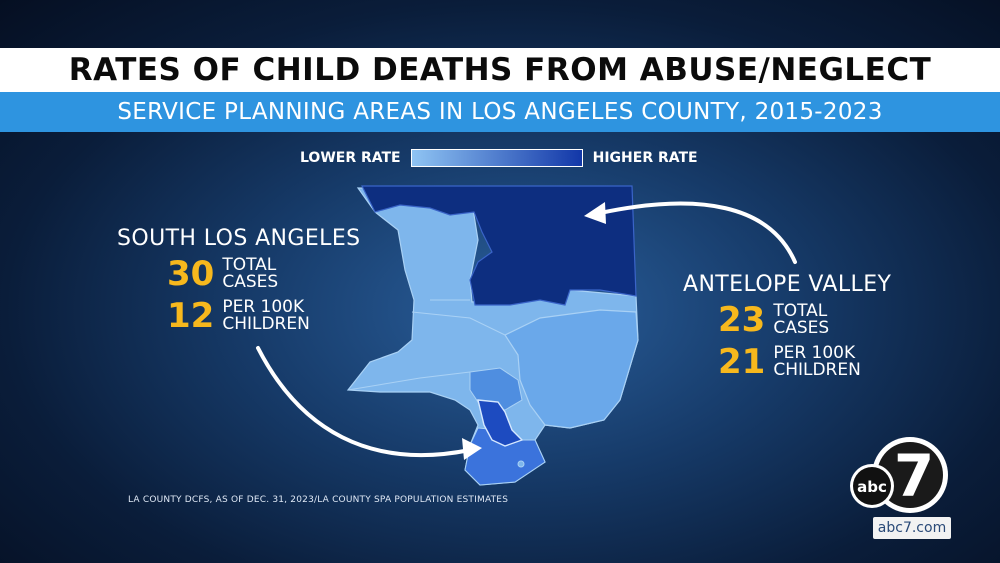 This screenshot has width=1000, height=563. I want to click on antelope-valley-name: ANTELOPE VALLEY, so click(787, 284).